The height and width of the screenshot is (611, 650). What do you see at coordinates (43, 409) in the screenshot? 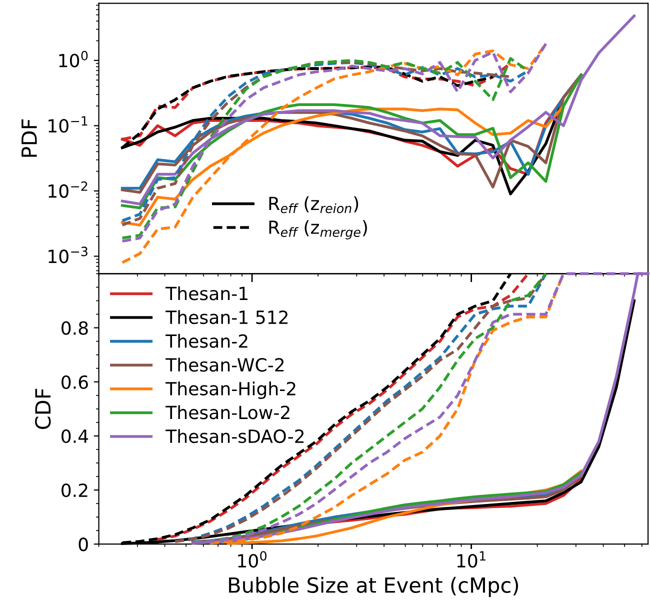
I see `y-axis-title: CDF` at bounding box center [43, 409].